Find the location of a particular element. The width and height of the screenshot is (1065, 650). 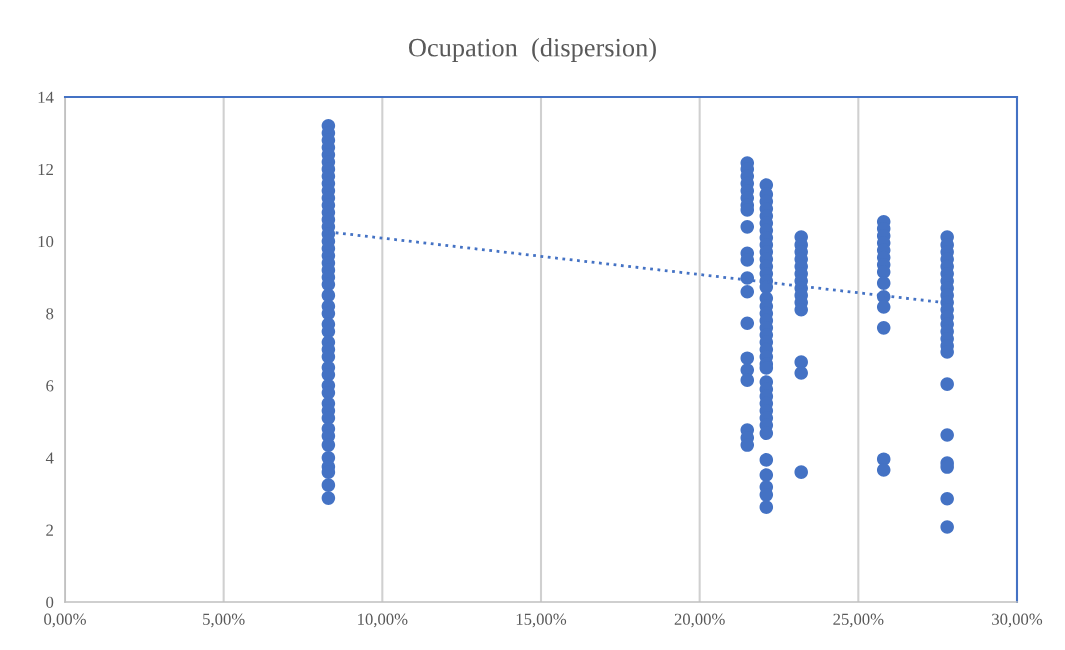

y-tick-label: 12 is located at coordinates (45, 169).